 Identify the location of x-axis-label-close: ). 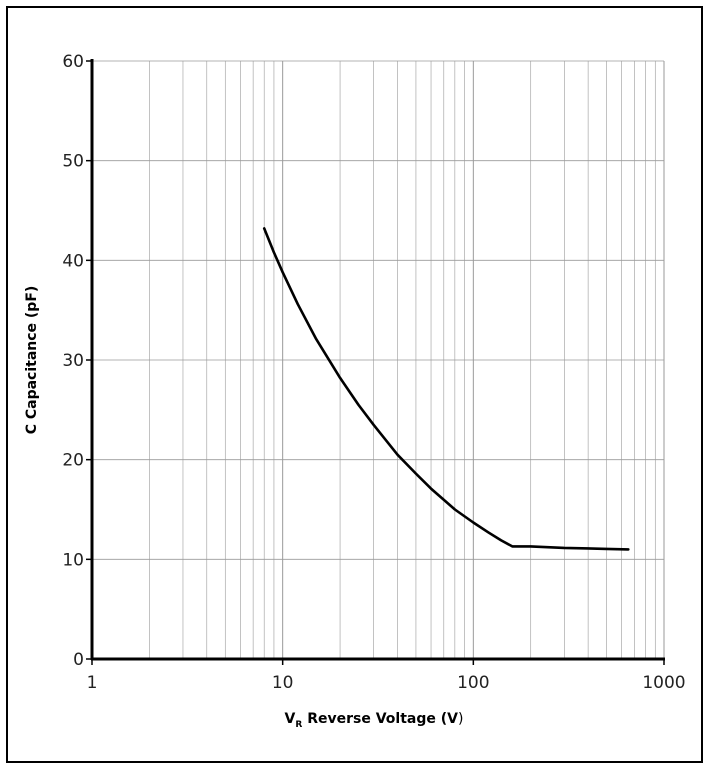
(460, 719).